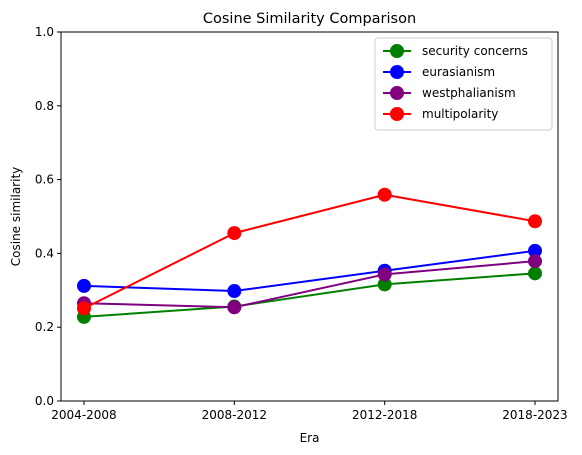 The width and height of the screenshot is (582, 455). I want to click on y-axis-ticks: 0.0 0.2 0.4 0.6 0.8 1.0, so click(48, 216).